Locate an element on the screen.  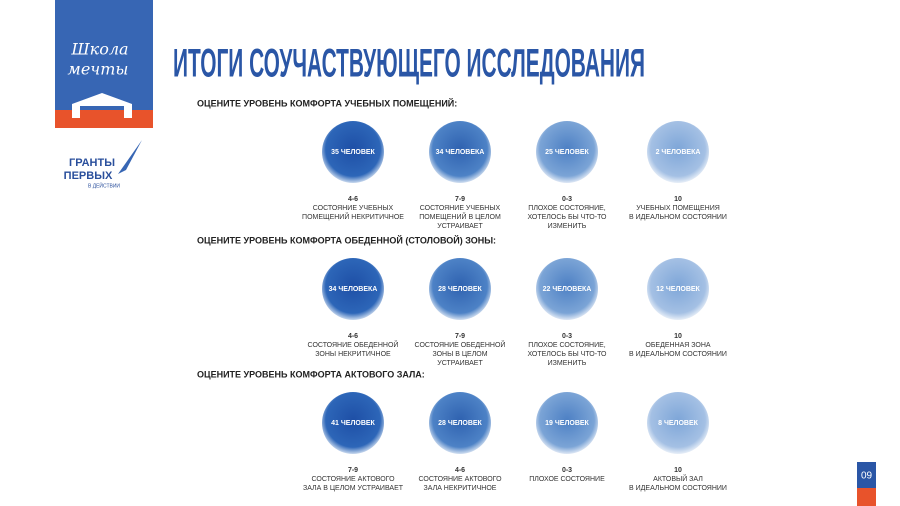
description: ОБЕДЕННАЯ ЗОНА is located at coordinates (678, 345).